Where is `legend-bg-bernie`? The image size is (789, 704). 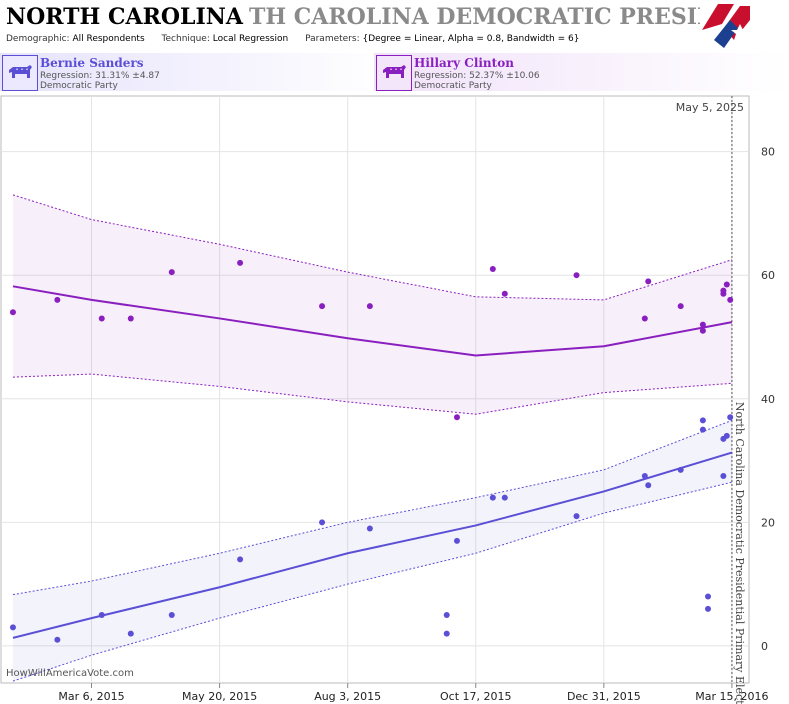
legend-bg-bernie is located at coordinates (195, 72).